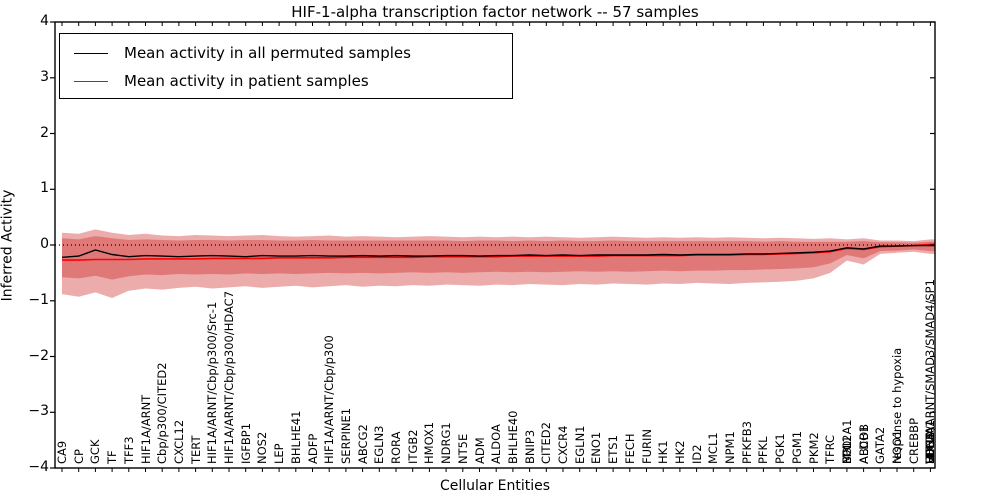 The image size is (1000, 500). I want to click on x-tick-label: IGFBP1, so click(245, 443).